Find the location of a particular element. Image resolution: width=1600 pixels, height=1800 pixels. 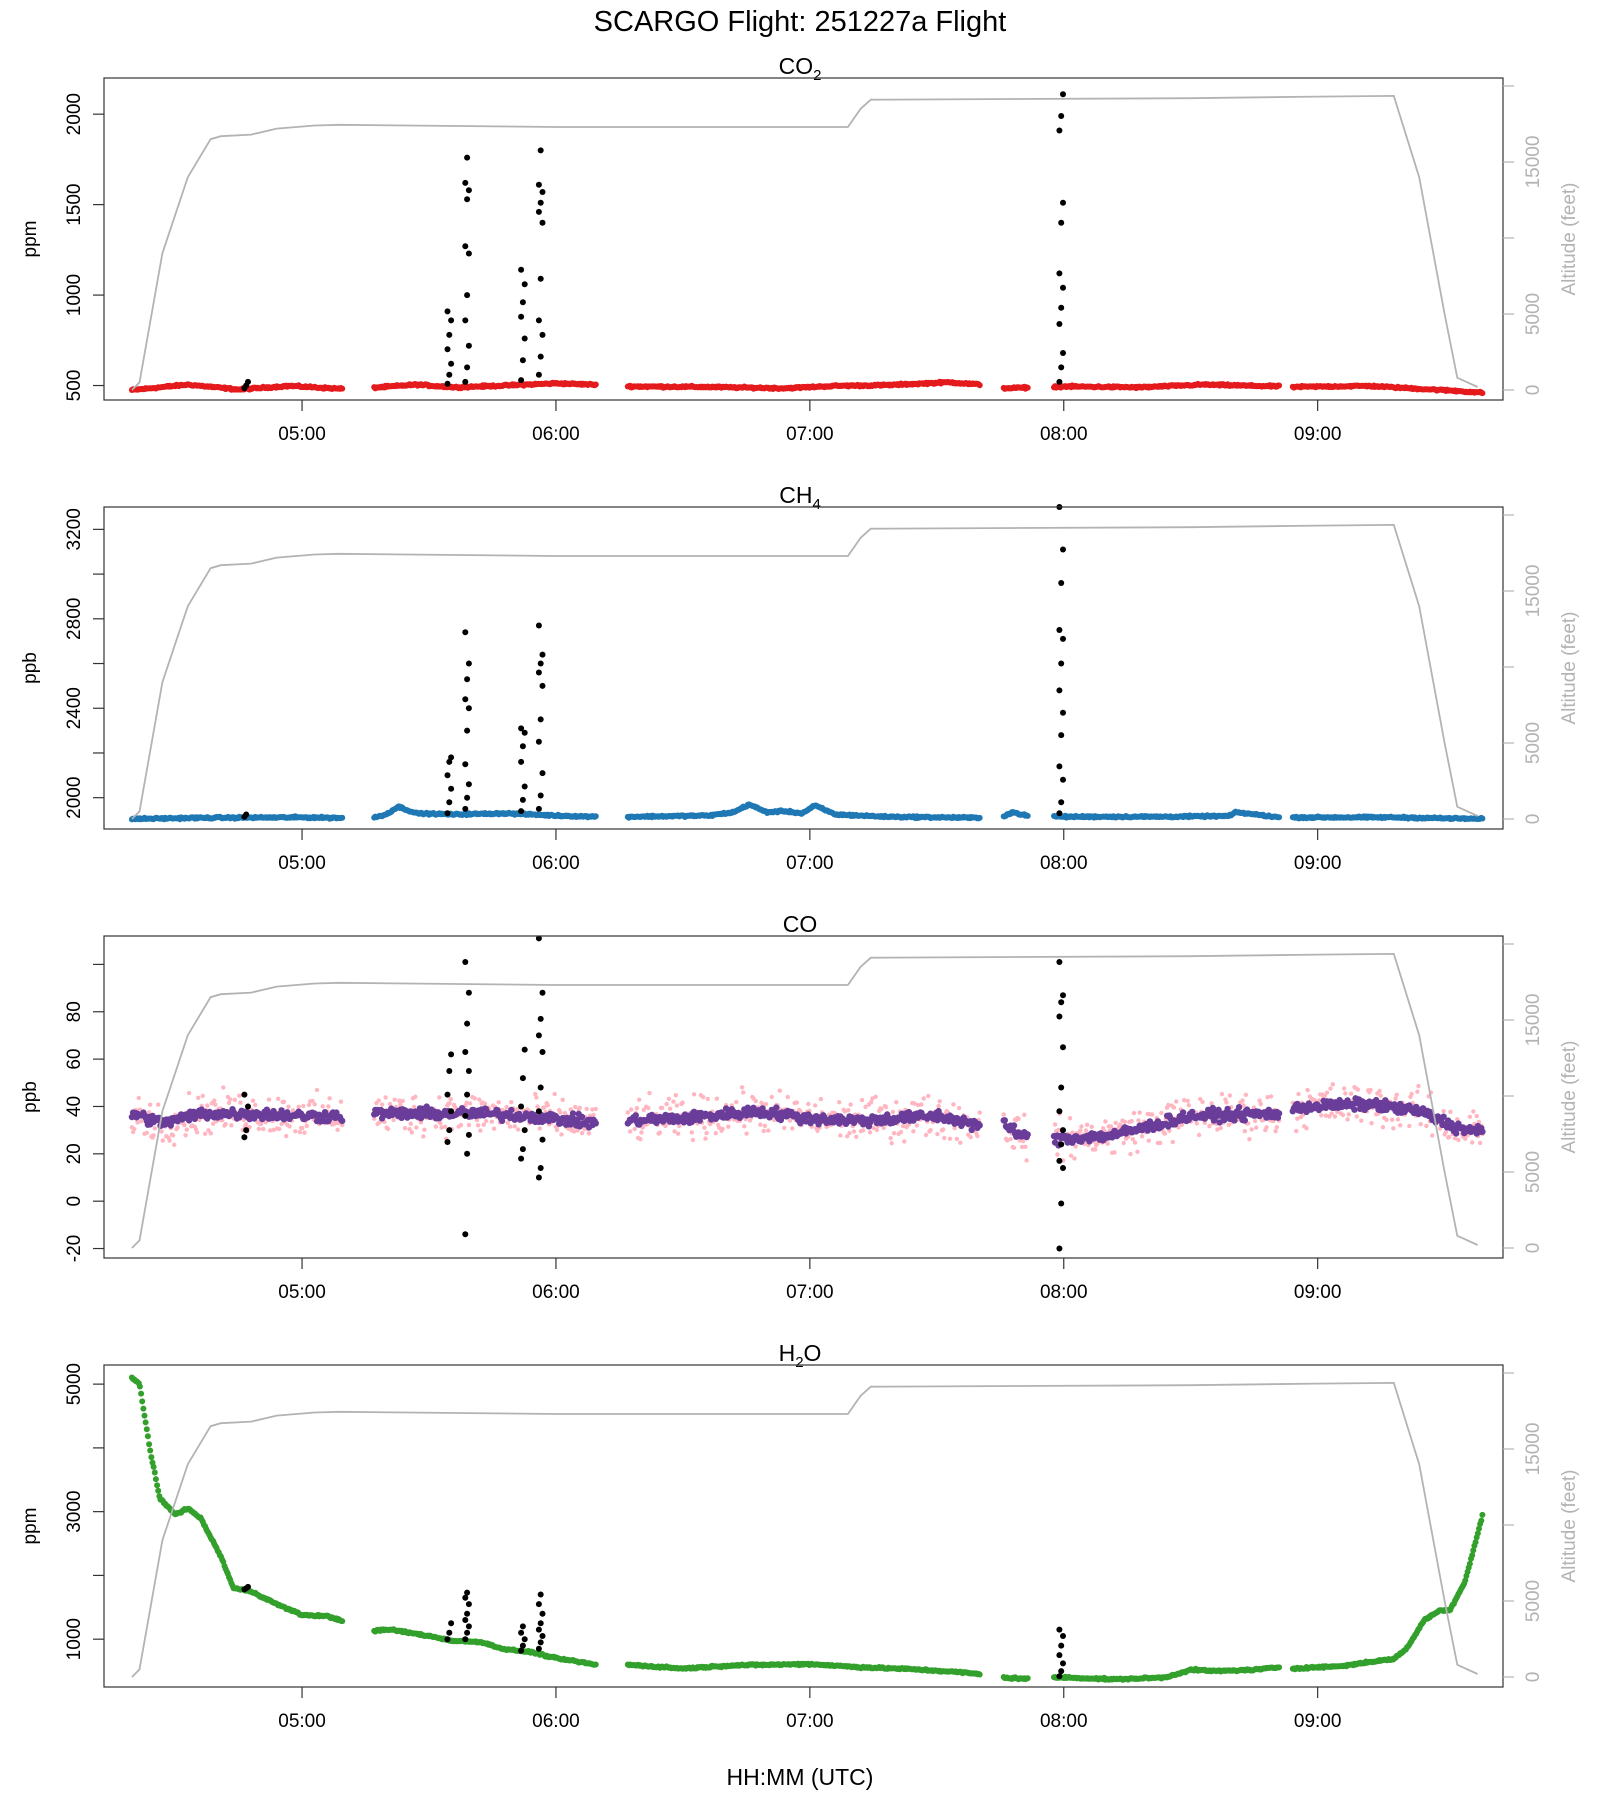

x-tick-label: 06:00 is located at coordinates (556, 434).